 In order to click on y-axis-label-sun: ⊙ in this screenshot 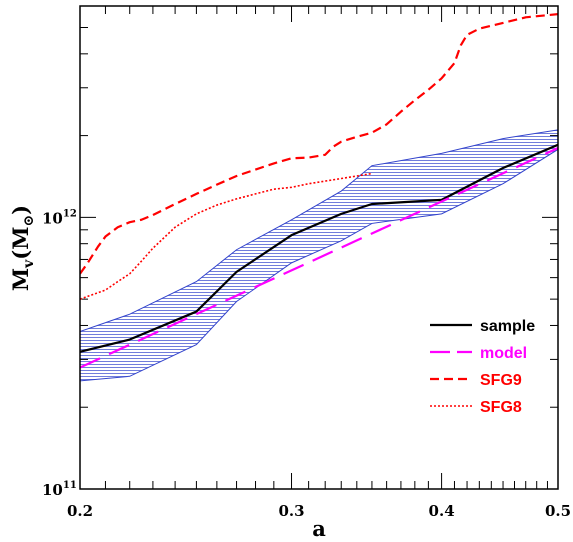, I will do `click(29, 221)`.